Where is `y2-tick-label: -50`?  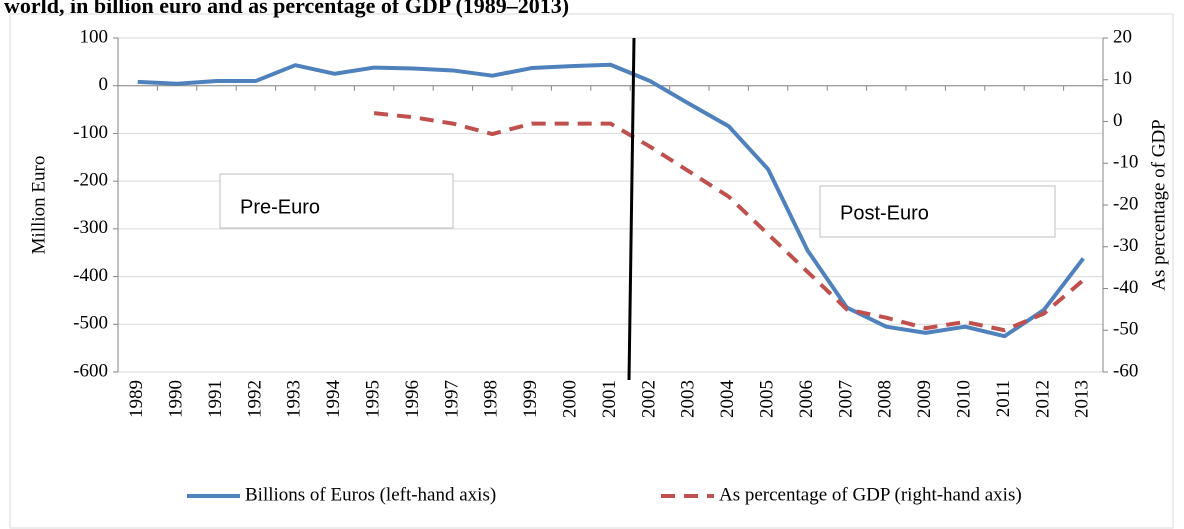 y2-tick-label: -50 is located at coordinates (1125, 329).